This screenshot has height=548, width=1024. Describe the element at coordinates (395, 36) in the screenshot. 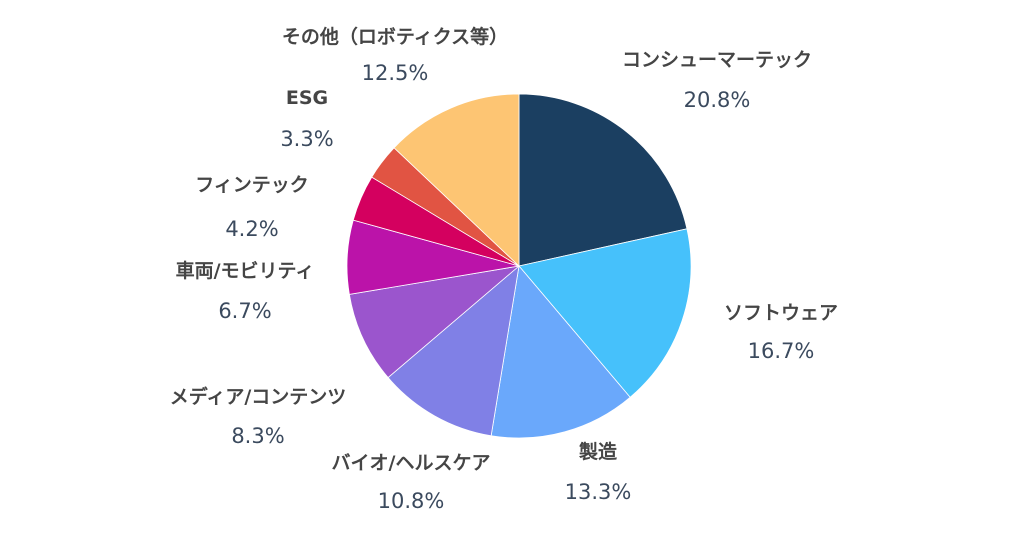

I see `slice-label: その他（ロボティクス等）` at that location.